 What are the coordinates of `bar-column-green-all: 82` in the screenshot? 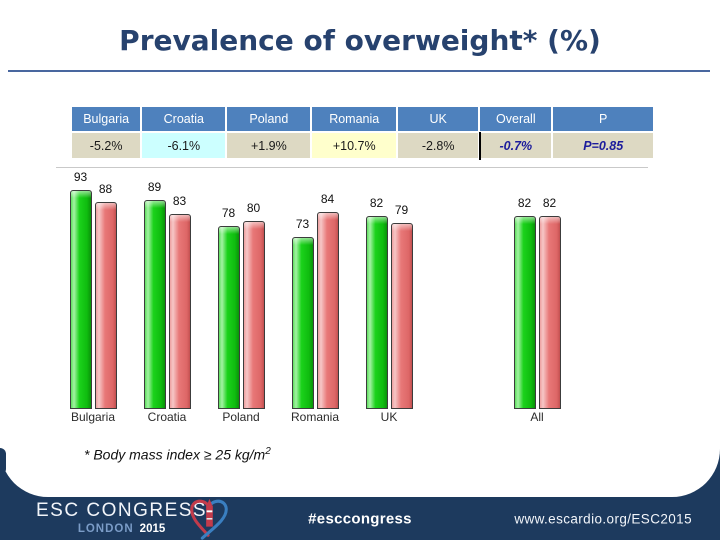 It's located at (524, 288).